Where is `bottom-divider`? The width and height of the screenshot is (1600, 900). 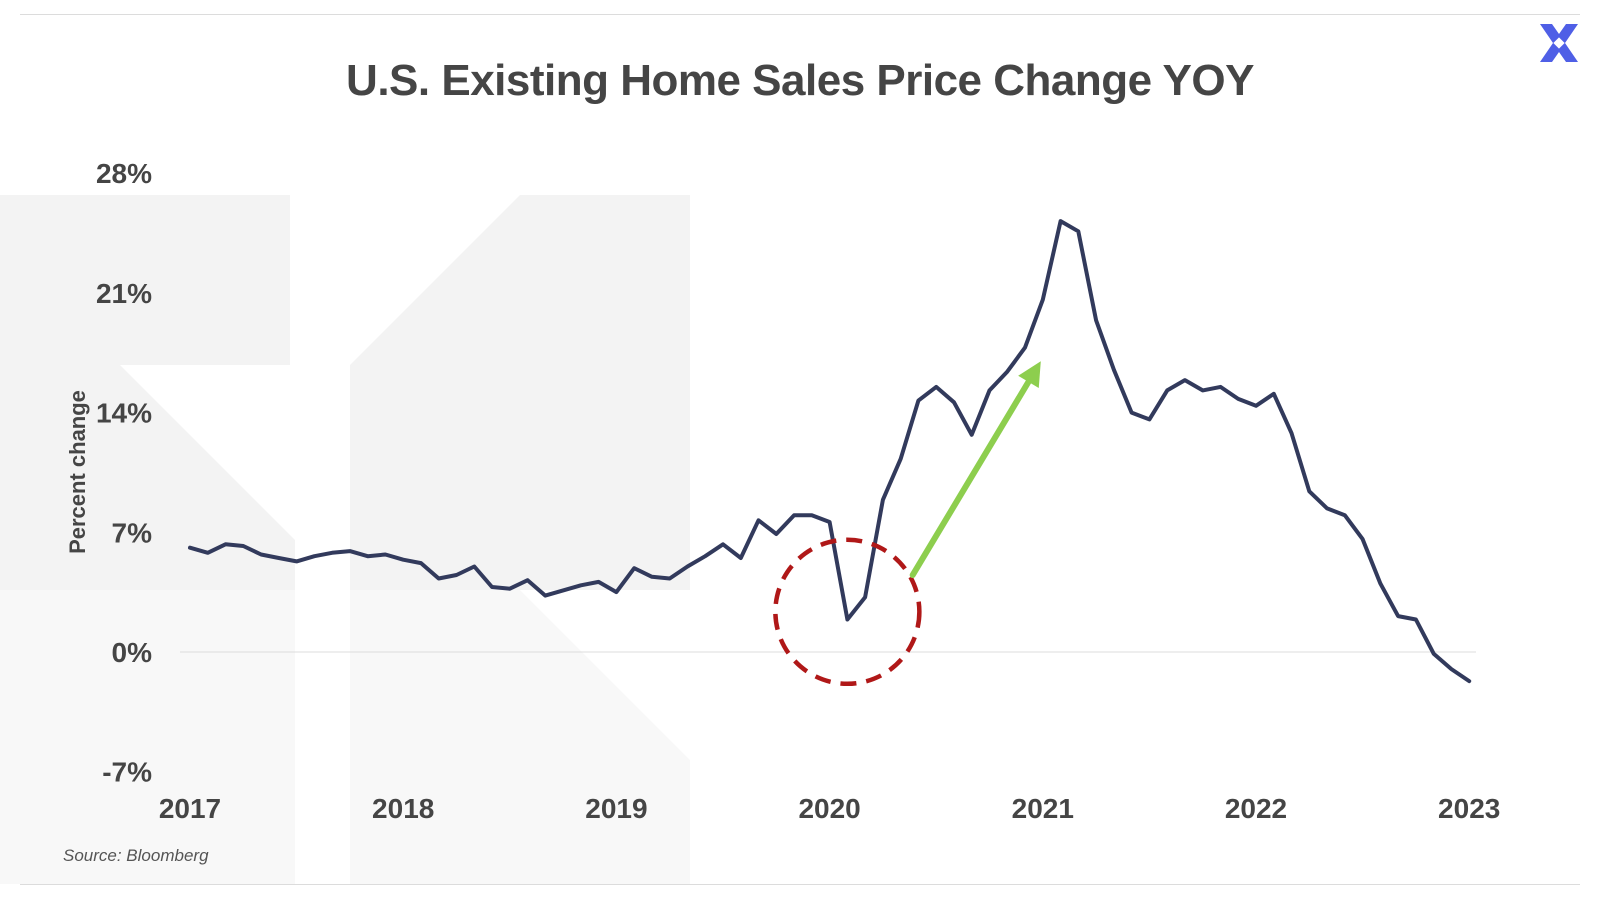 bottom-divider is located at coordinates (800, 884).